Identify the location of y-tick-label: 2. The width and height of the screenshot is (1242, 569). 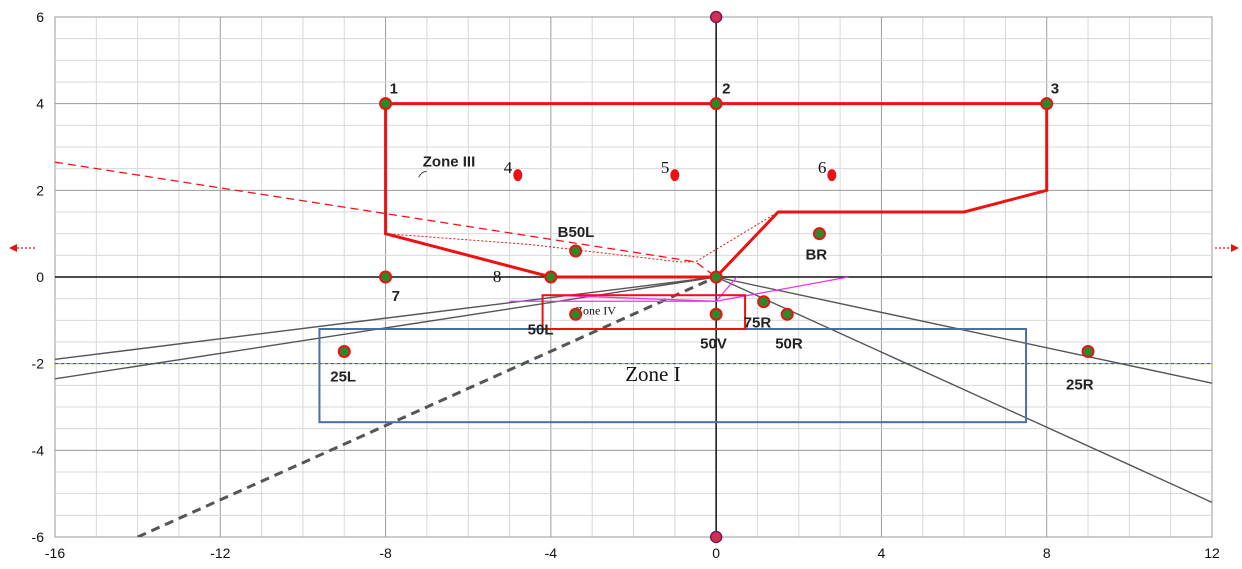
(40, 190).